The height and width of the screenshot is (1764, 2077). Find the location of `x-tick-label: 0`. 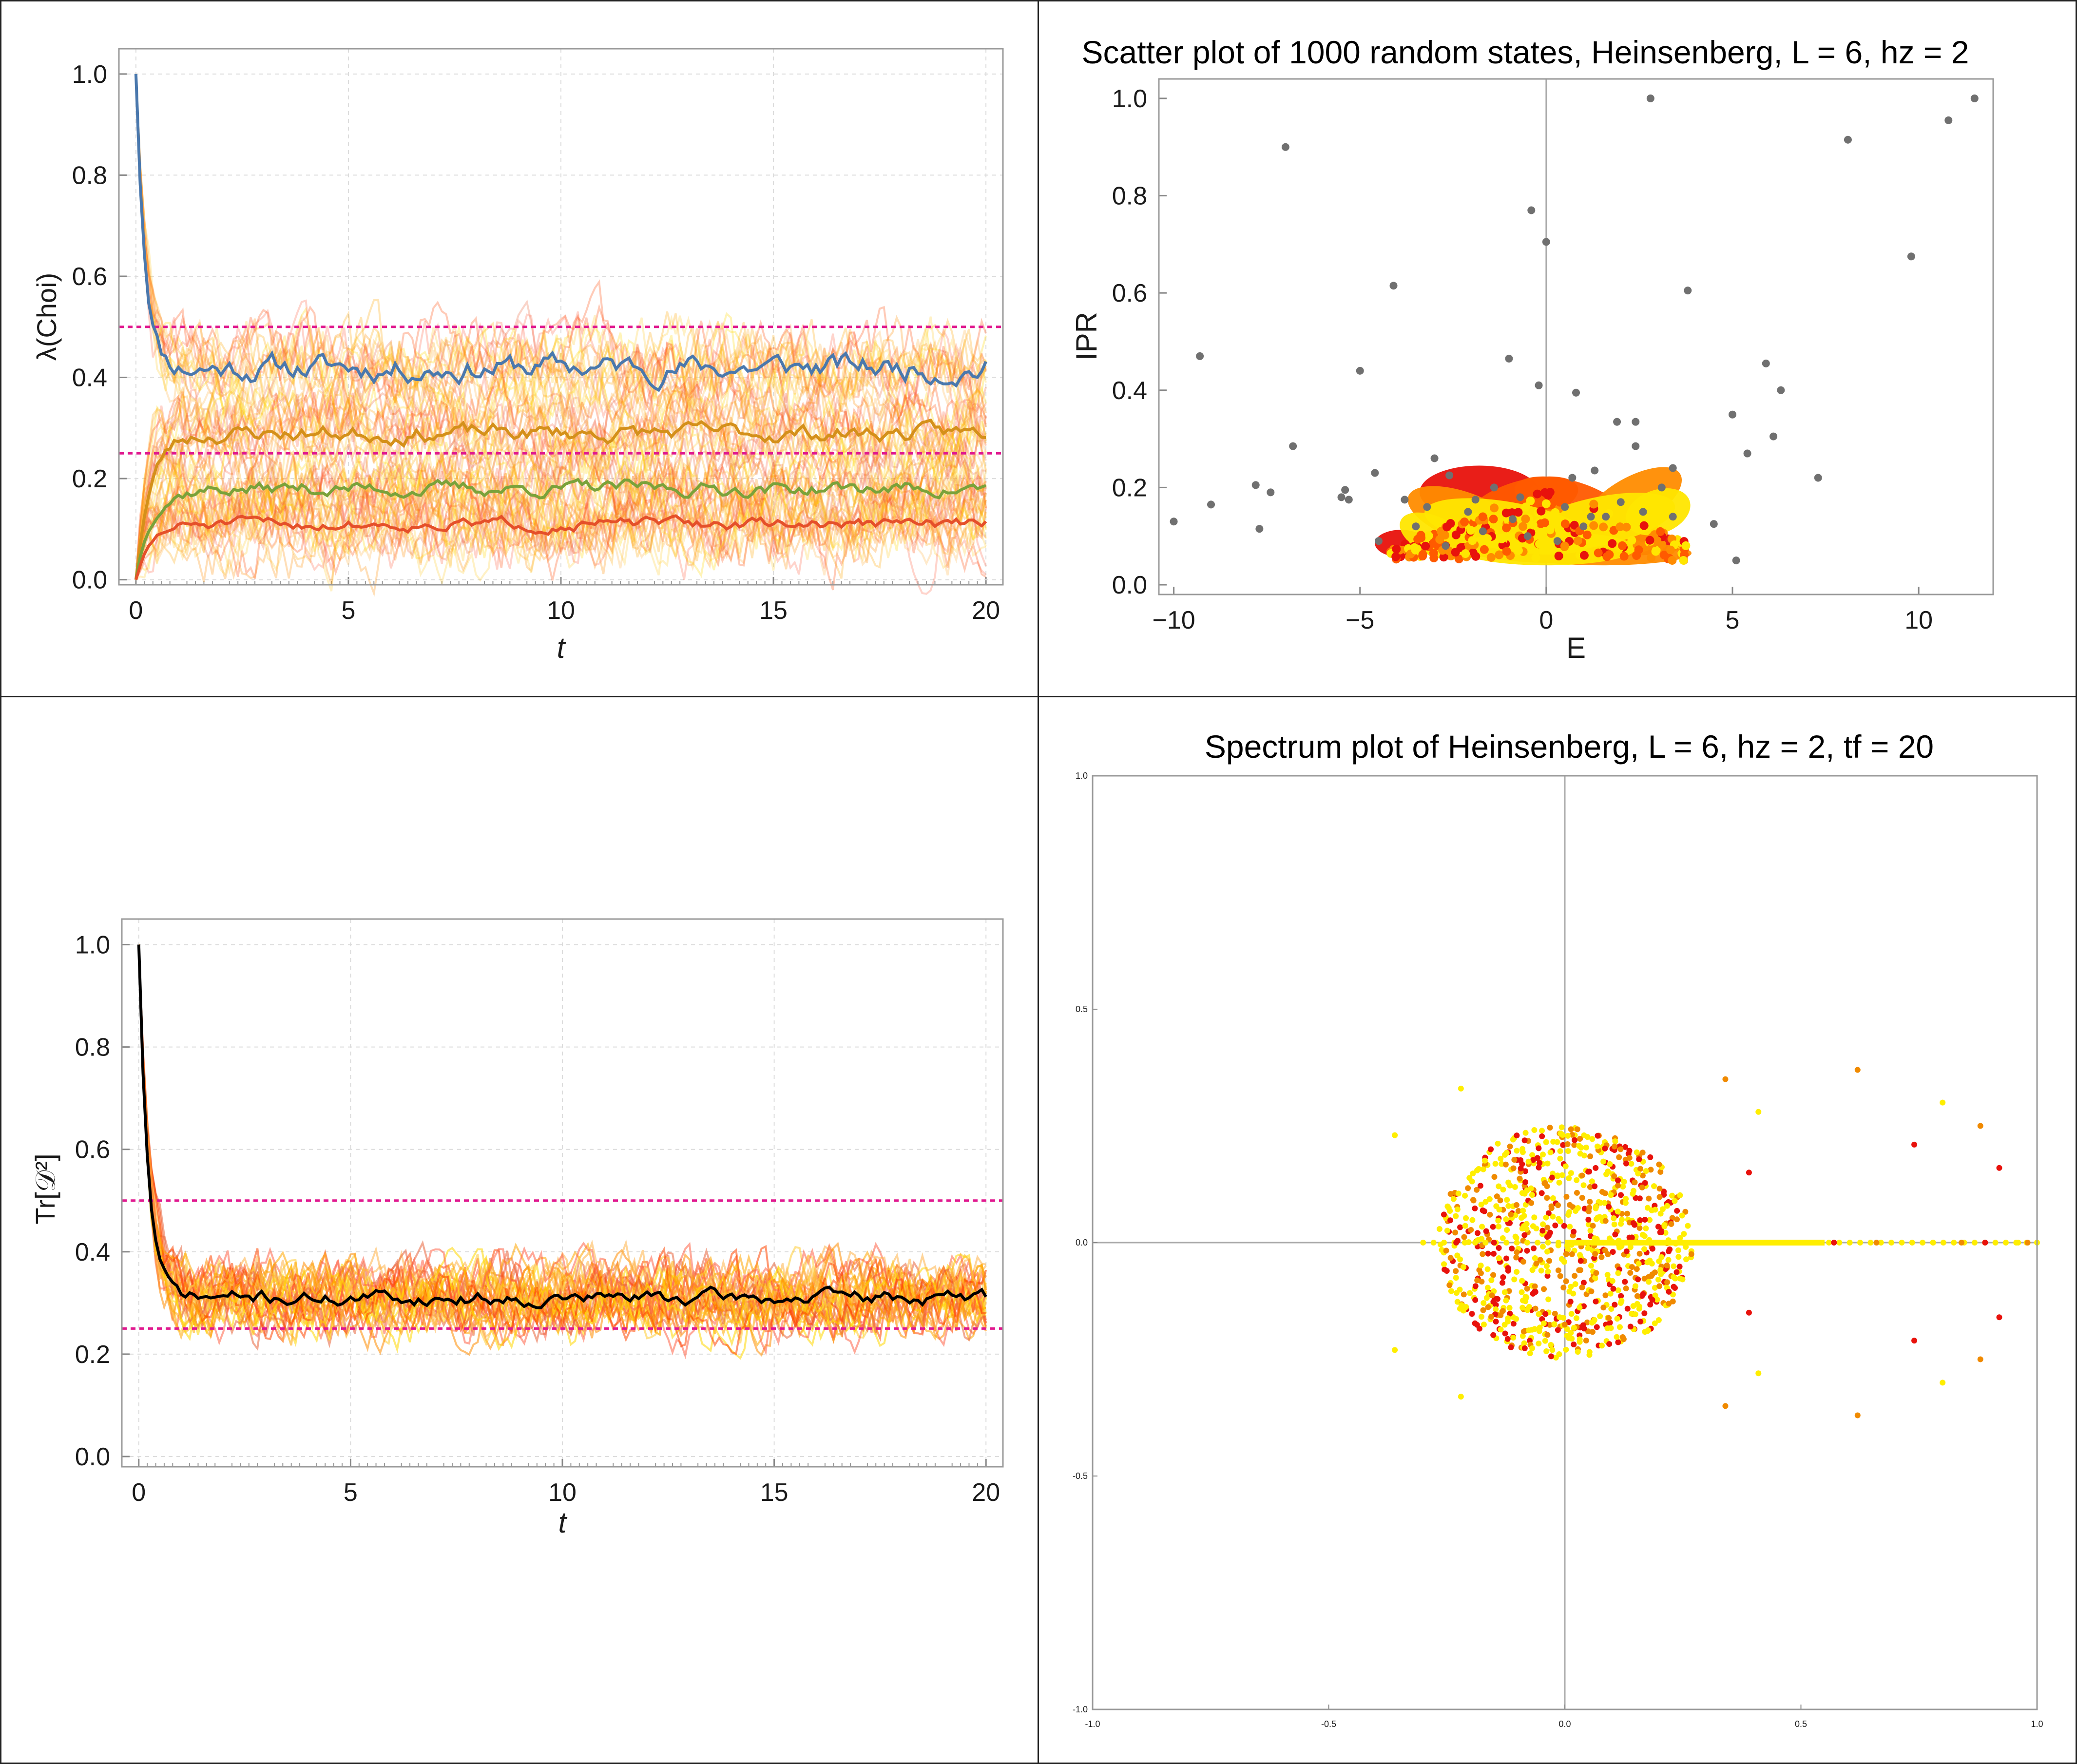

x-tick-label: 0 is located at coordinates (1546, 620).